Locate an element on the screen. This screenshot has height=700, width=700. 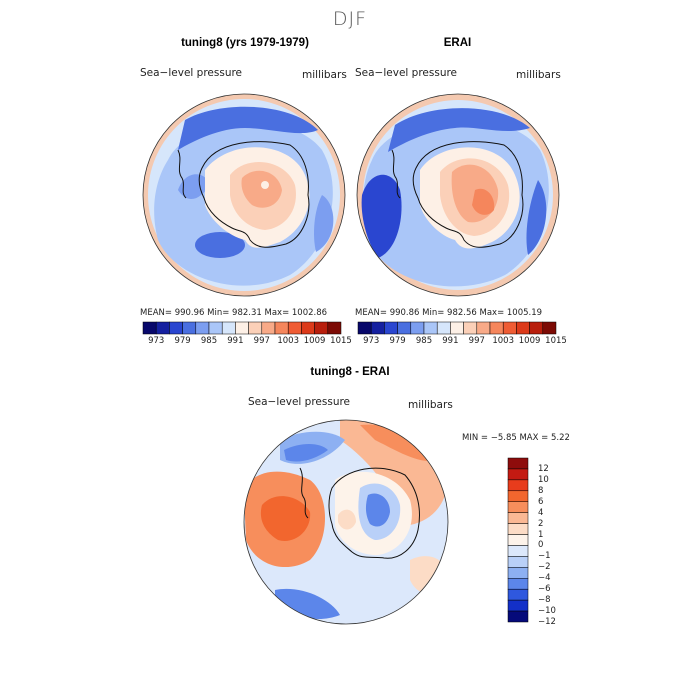
panel2-colorbar-tick-label: 979 is located at coordinates (397, 341).